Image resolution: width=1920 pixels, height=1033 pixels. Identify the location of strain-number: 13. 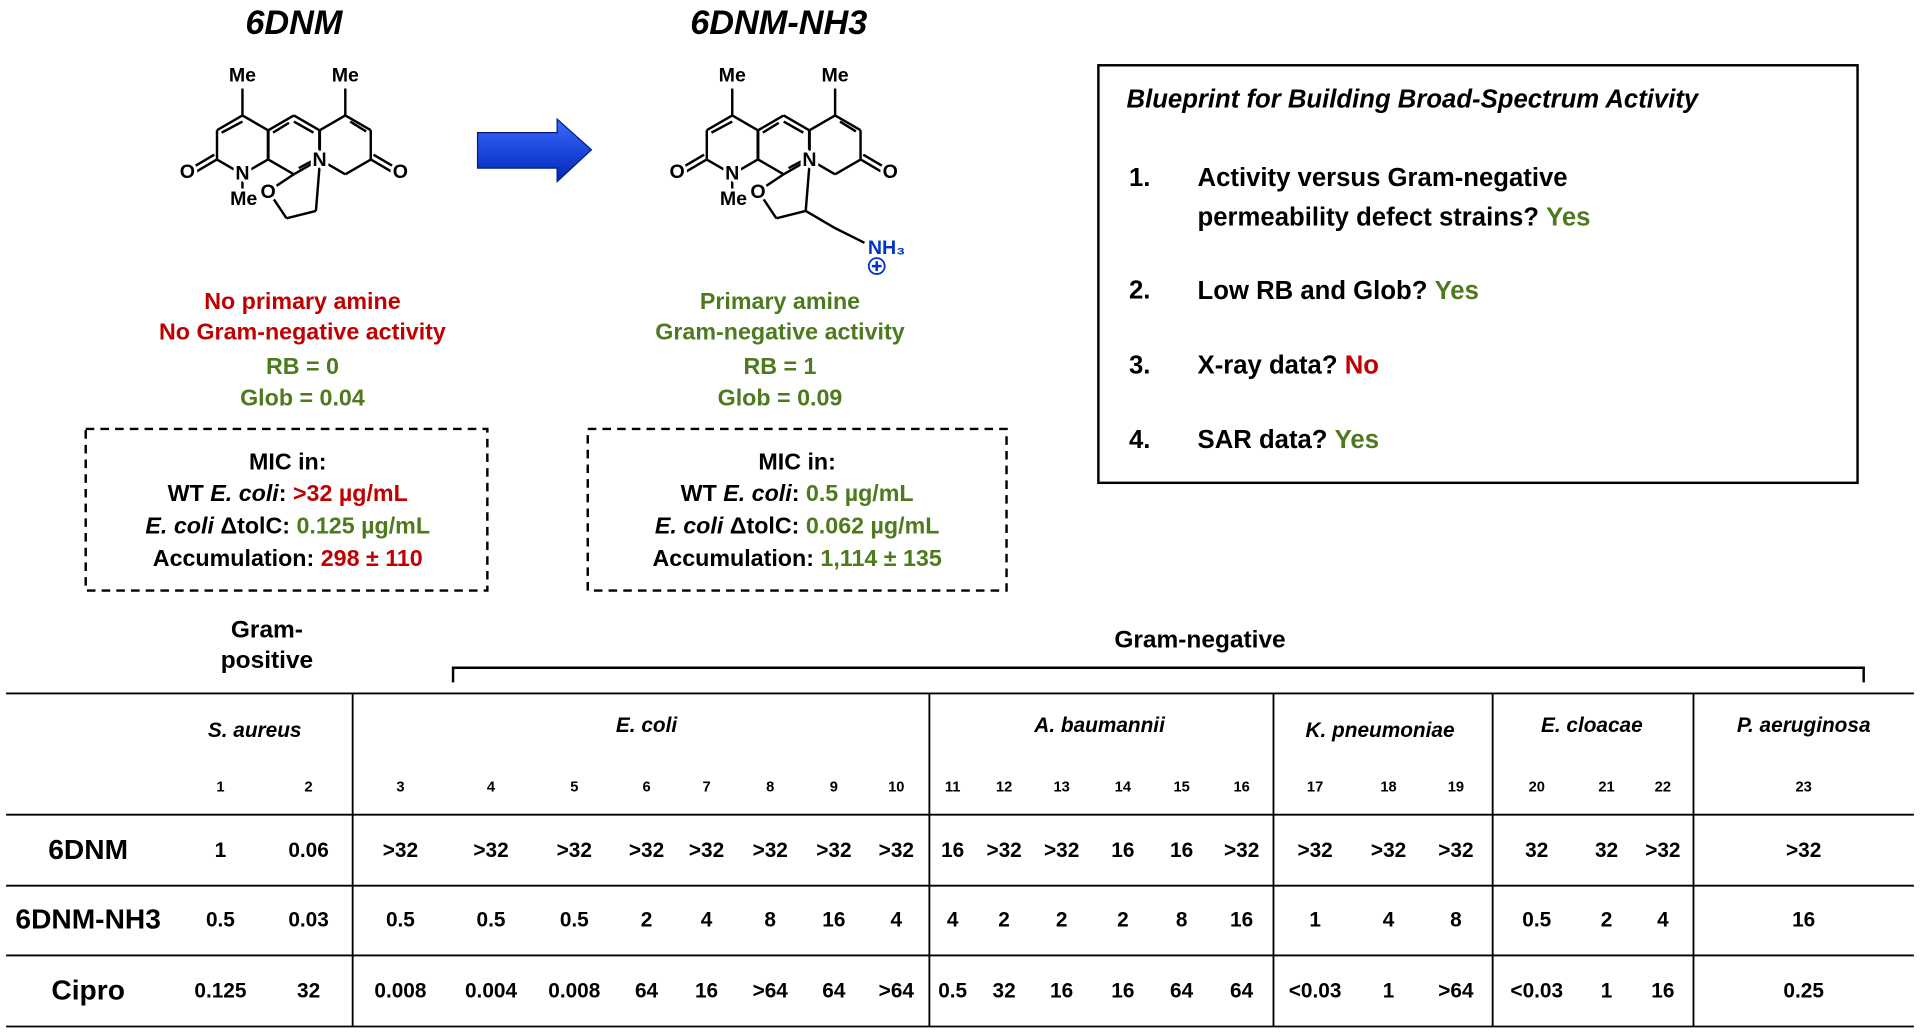
(1061, 788).